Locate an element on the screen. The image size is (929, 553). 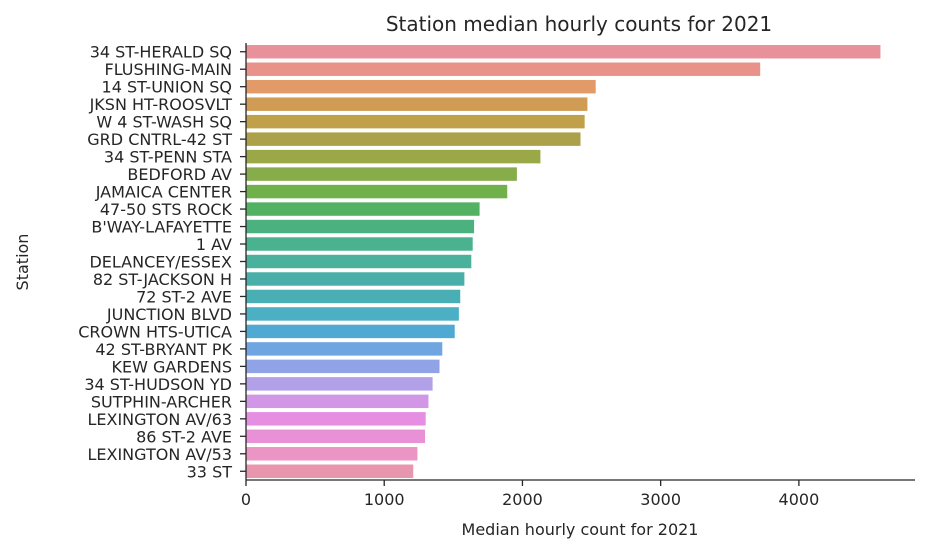
y-tick-label: GRD CNTRL-42 ST is located at coordinates (159, 139).